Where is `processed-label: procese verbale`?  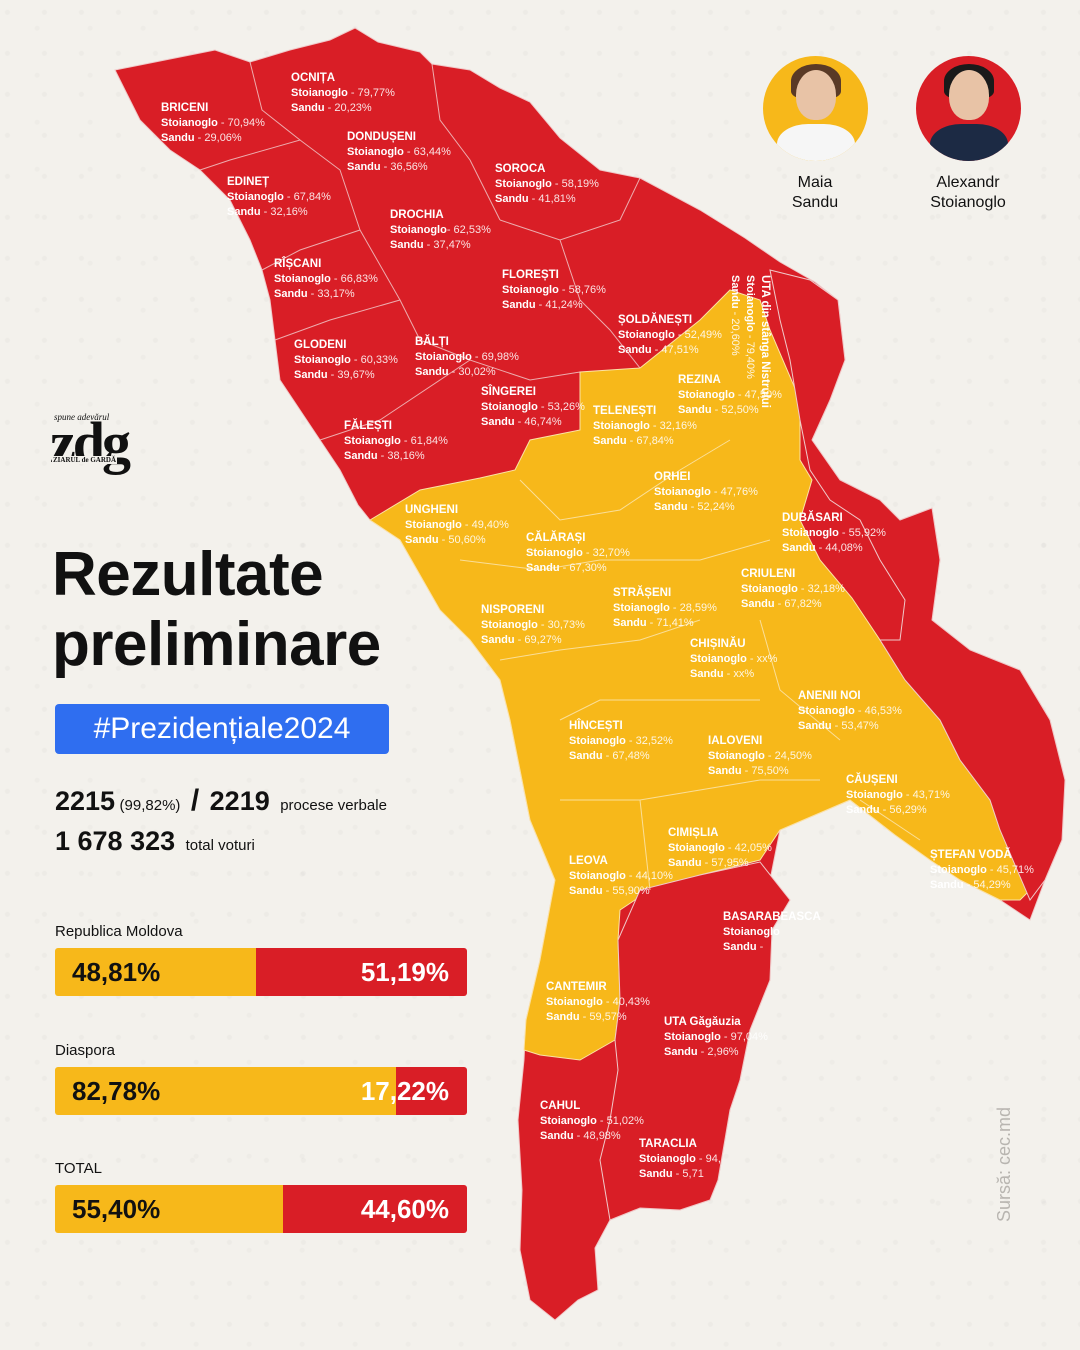 processed-label: procese verbale is located at coordinates (333, 805).